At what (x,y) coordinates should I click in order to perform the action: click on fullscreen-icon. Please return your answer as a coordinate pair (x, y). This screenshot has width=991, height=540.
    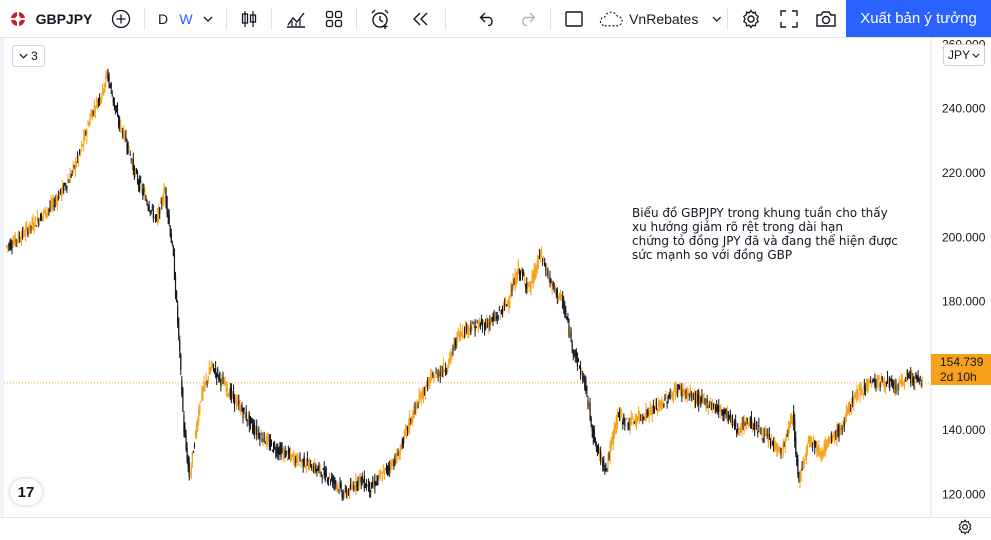
    Looking at the image, I should click on (789, 18).